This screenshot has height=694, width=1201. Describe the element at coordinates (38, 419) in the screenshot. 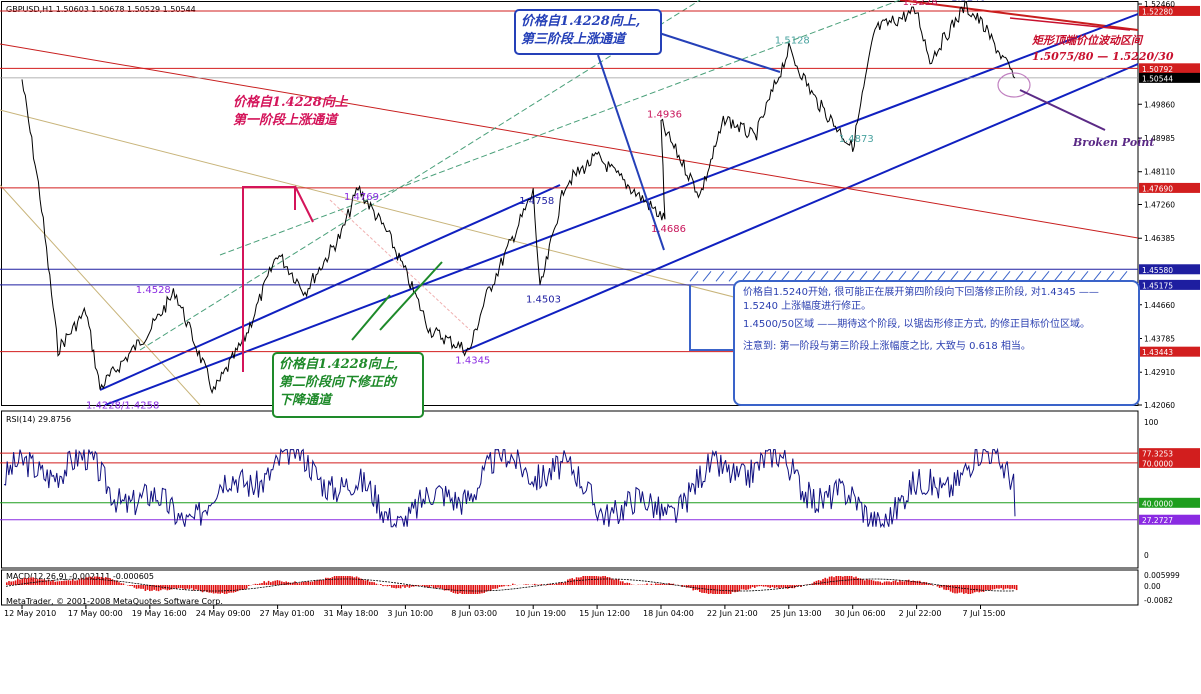

I see `rsi-label: RSI(14) 29.8756` at that location.